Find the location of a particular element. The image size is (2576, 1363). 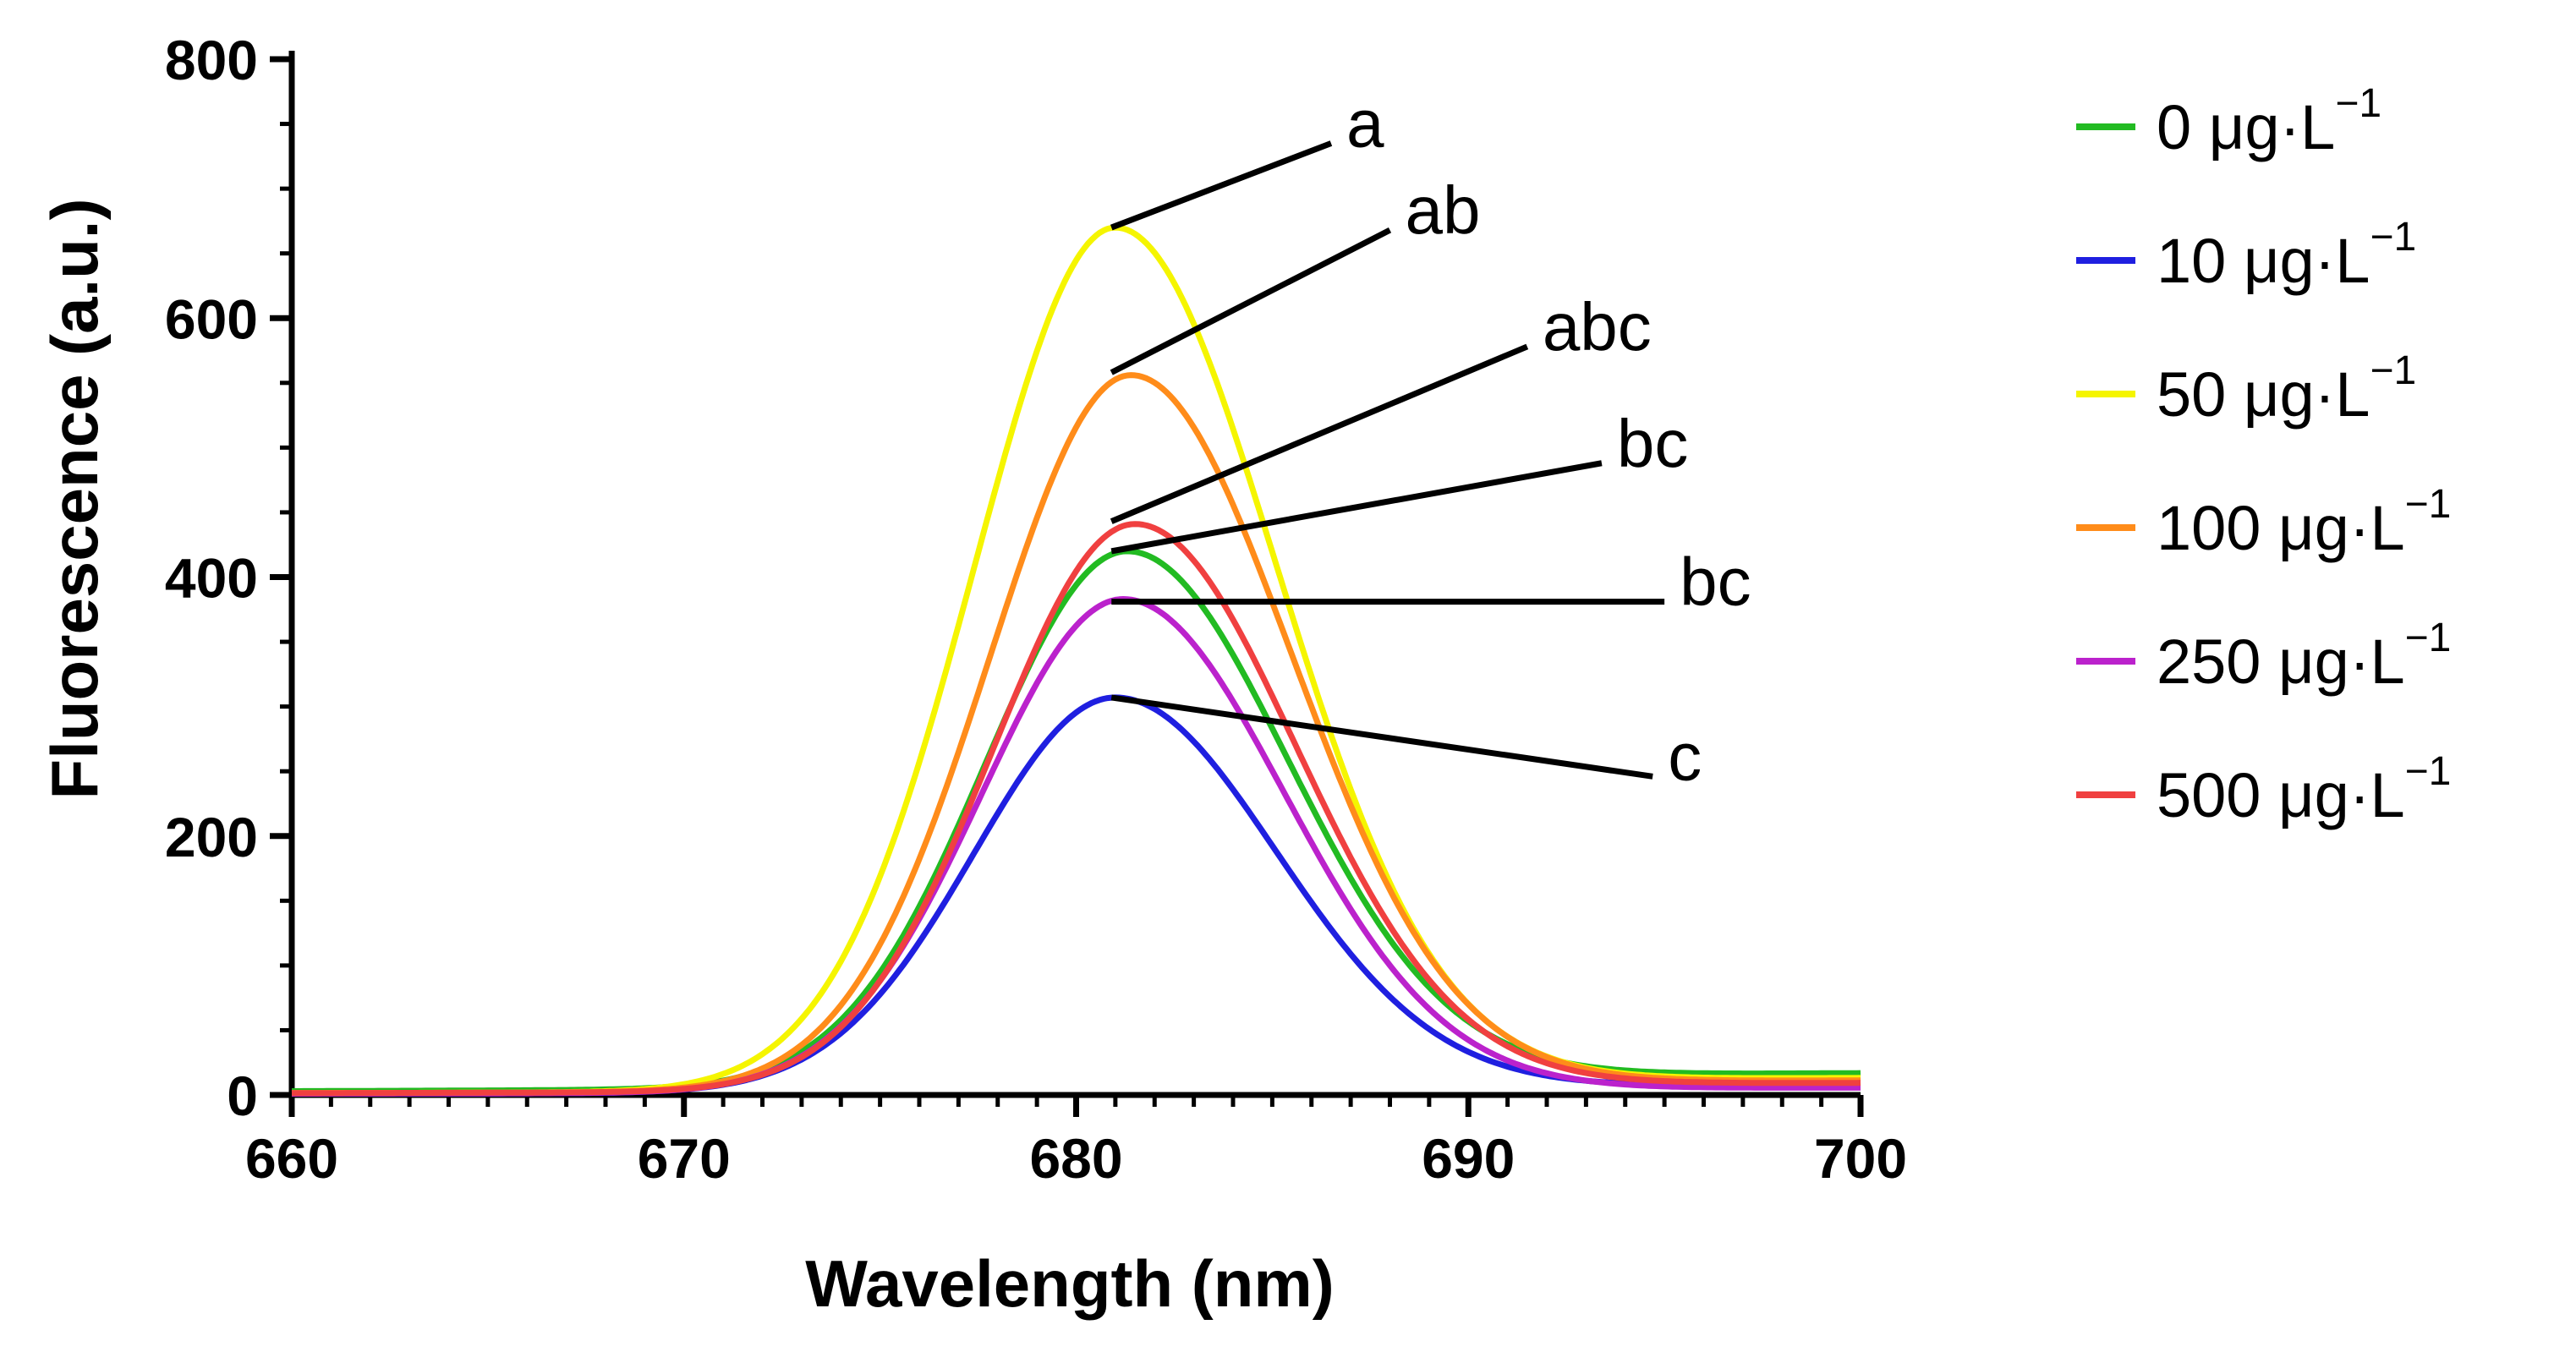

x-axis-title: Wavelength (nm) is located at coordinates (1069, 1283).